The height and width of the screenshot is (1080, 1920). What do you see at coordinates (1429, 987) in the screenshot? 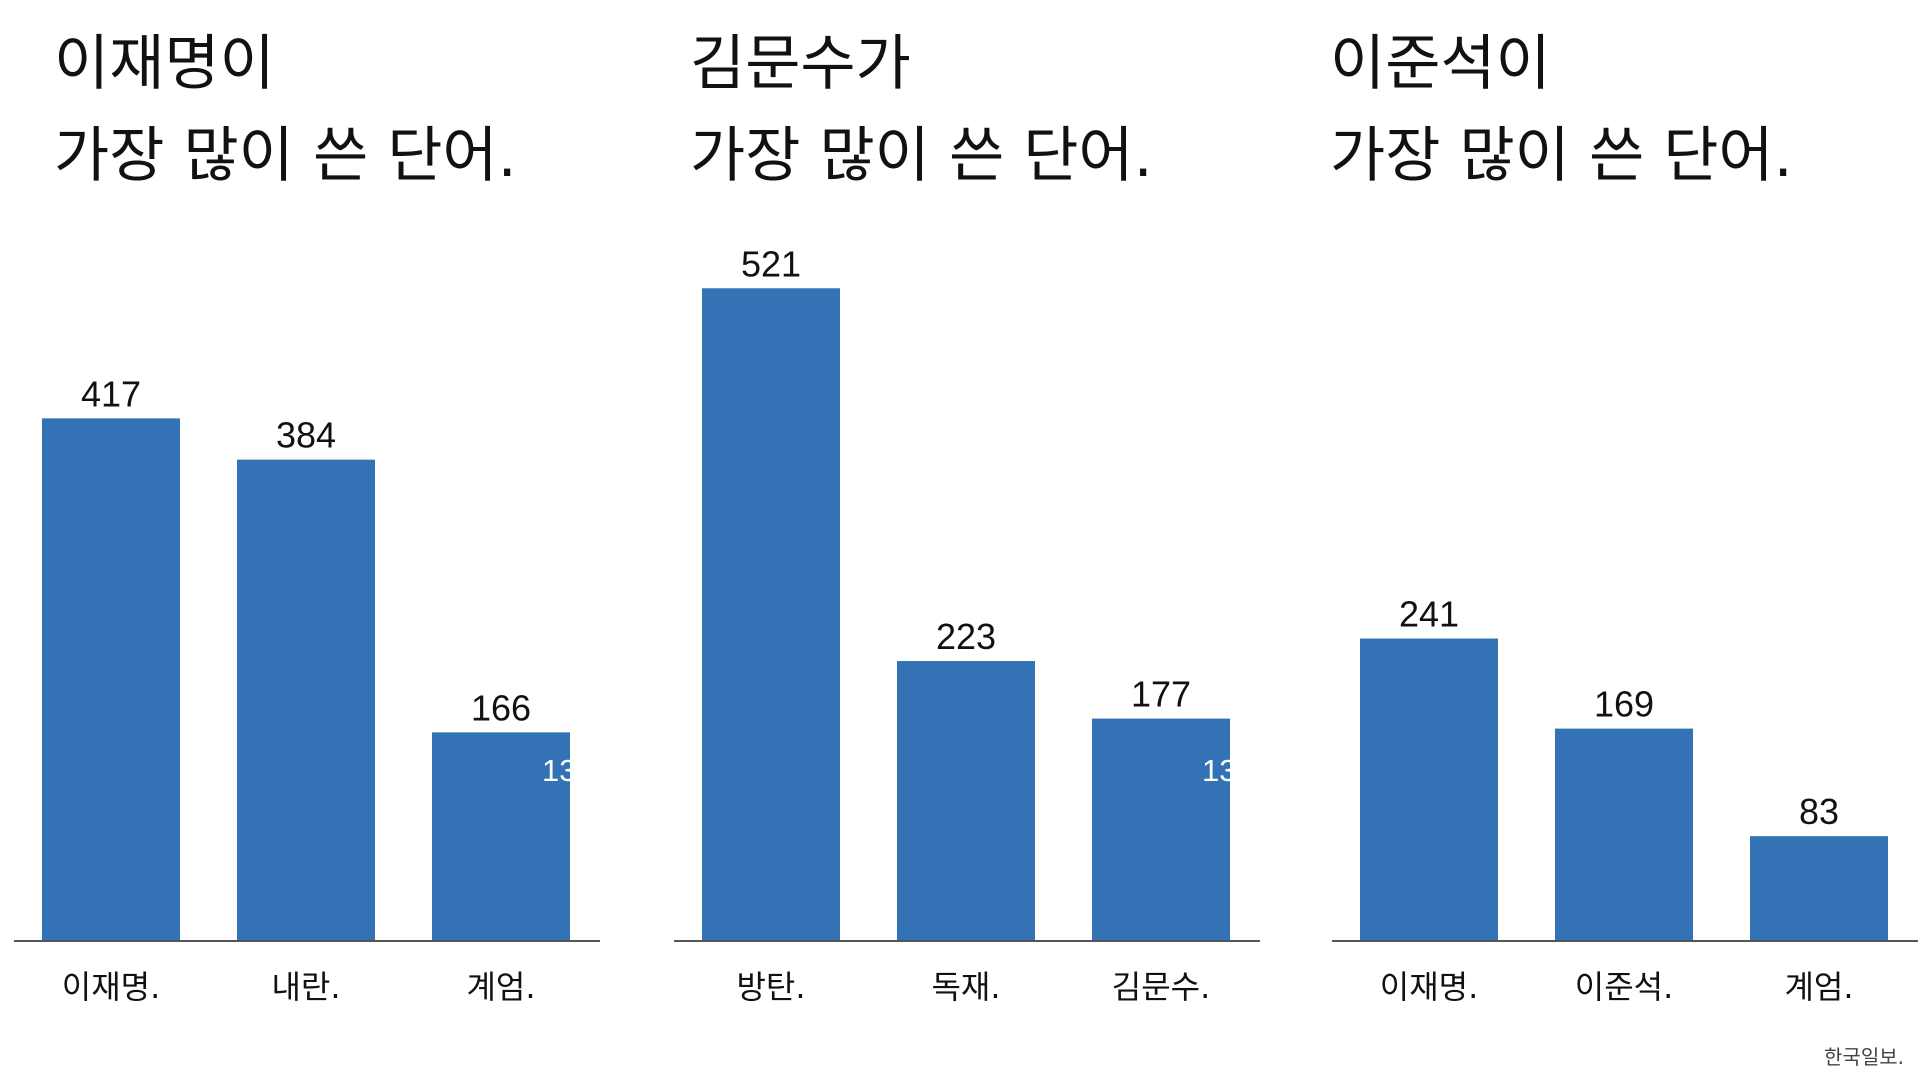
I see `category-label-3-1: 이재명.` at bounding box center [1429, 987].